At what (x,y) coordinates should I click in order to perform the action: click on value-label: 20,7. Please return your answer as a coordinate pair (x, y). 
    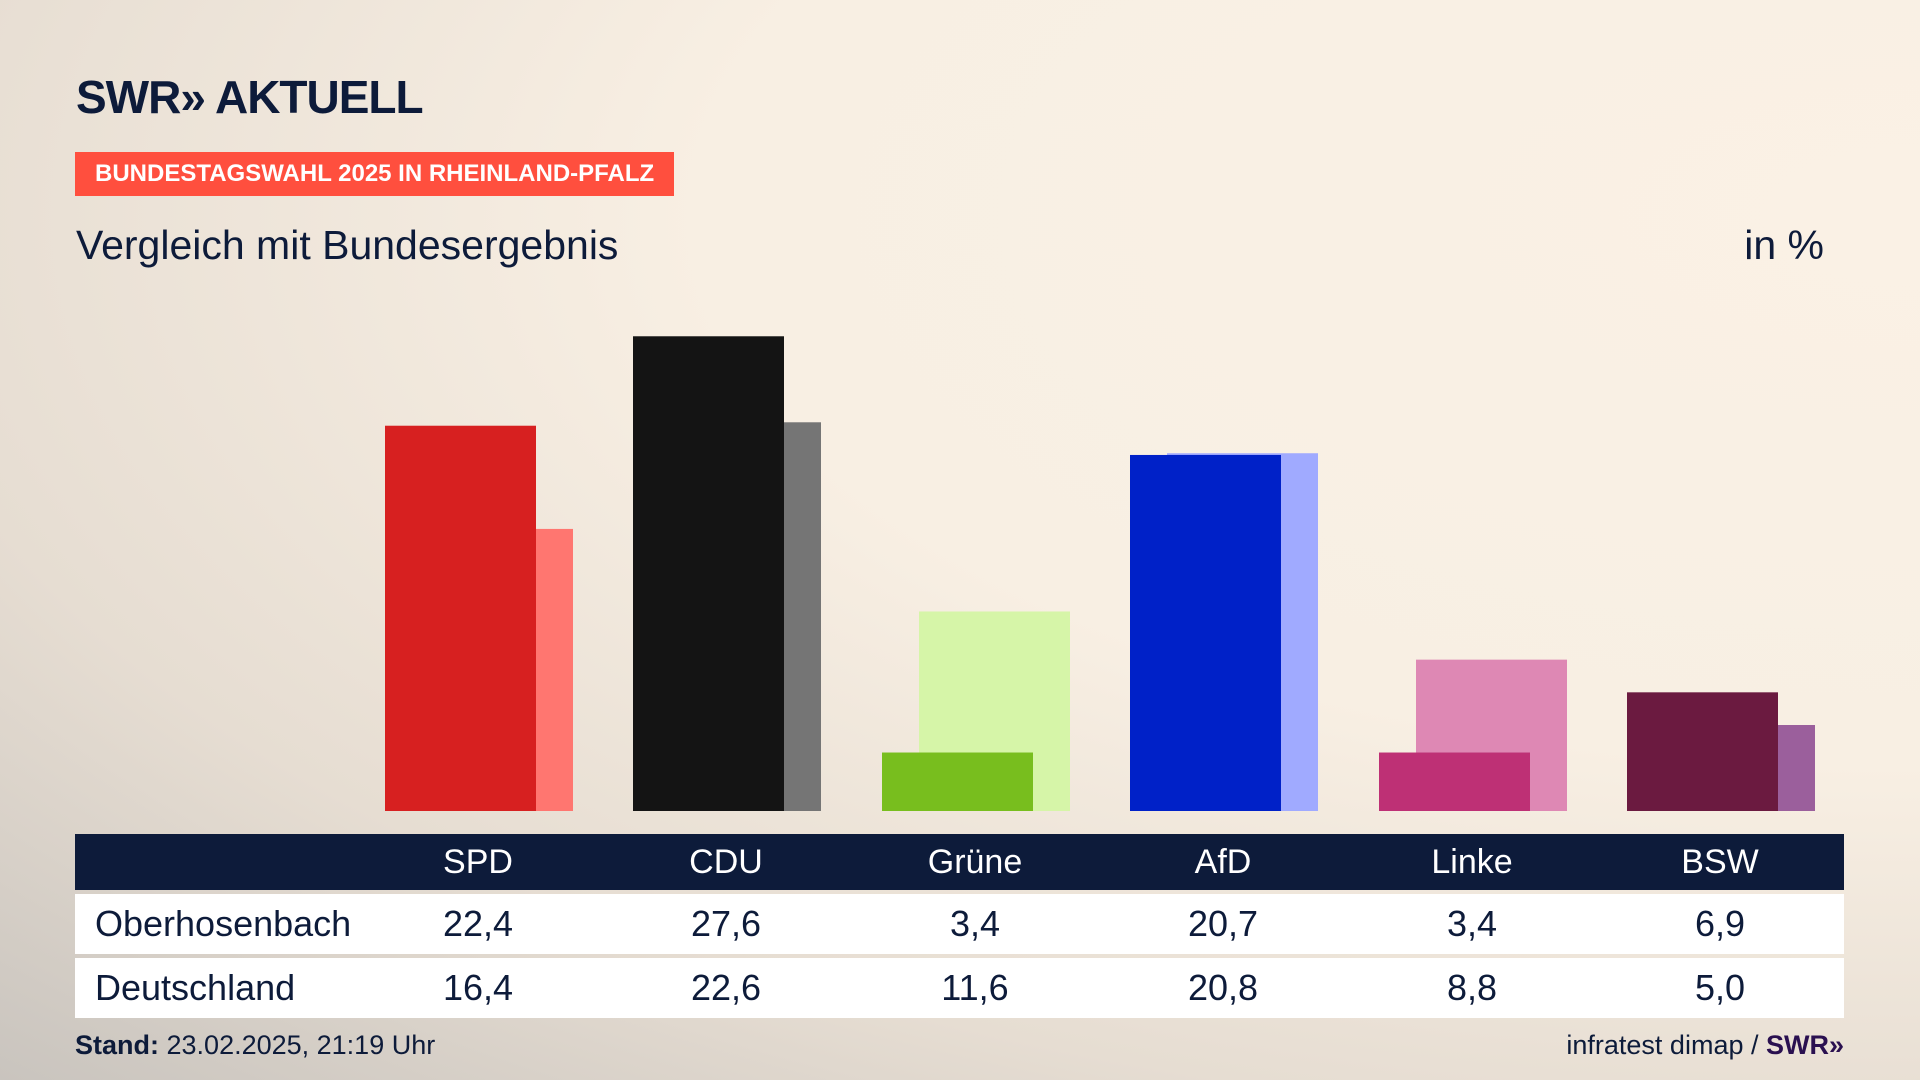
    Looking at the image, I should click on (1223, 923).